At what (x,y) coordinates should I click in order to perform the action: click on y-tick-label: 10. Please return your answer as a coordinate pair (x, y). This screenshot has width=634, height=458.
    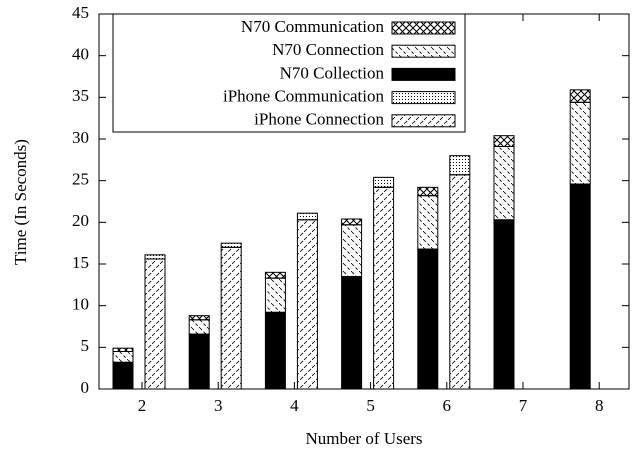
    Looking at the image, I should click on (80, 304).